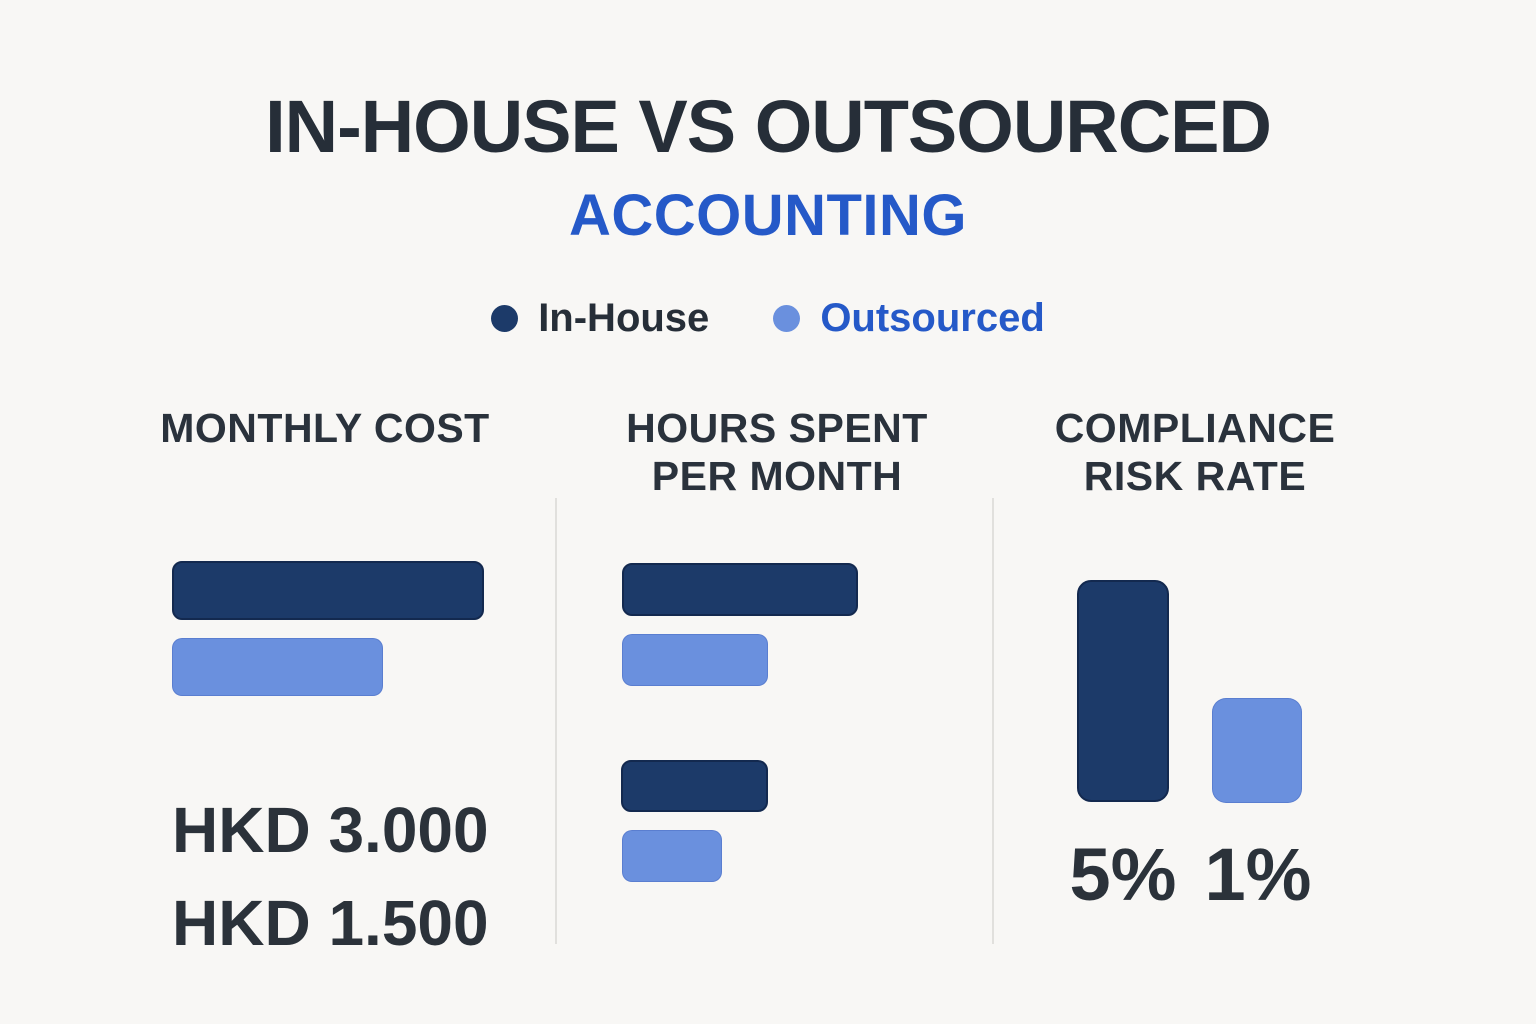  I want to click on page-title: IN-HOUSE VS OUTSOURCED, so click(768, 126).